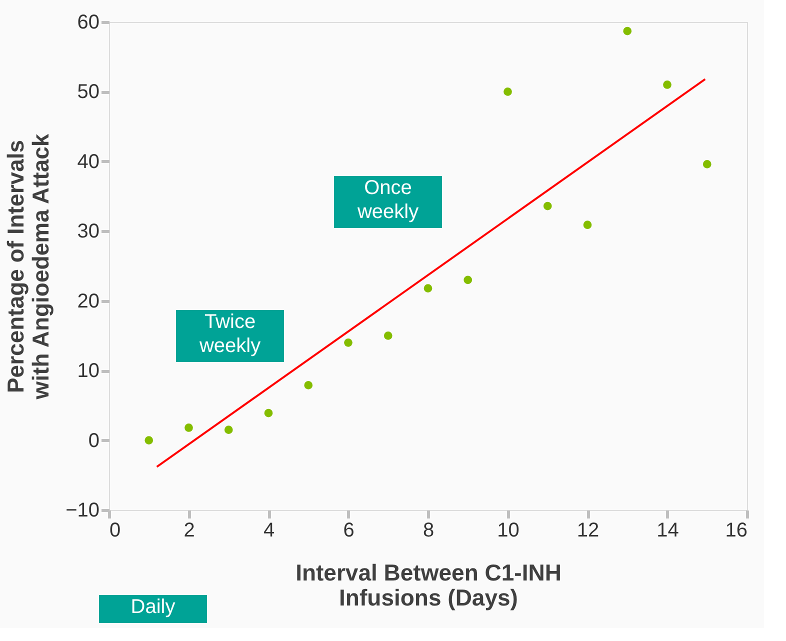 This screenshot has width=786, height=641. Describe the element at coordinates (429, 585) in the screenshot. I see `x-axis-title: Interval Between C1-INH Infusions (Days)` at that location.